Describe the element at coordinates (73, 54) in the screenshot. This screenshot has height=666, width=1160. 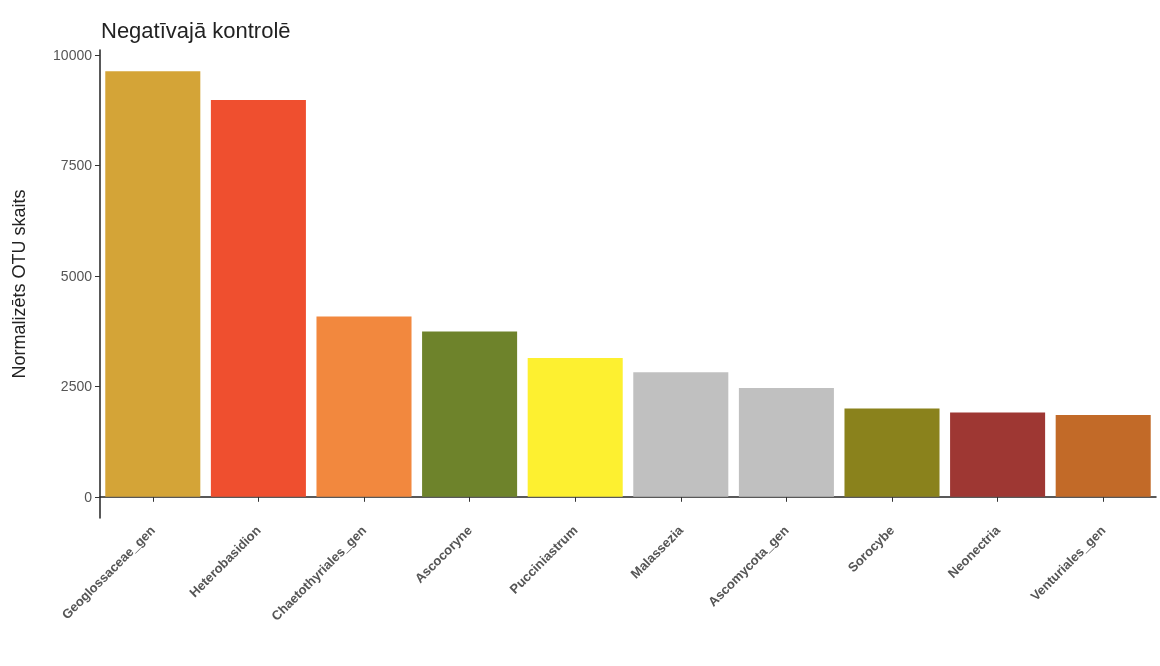
I see `y-tick-label: 10000` at that location.